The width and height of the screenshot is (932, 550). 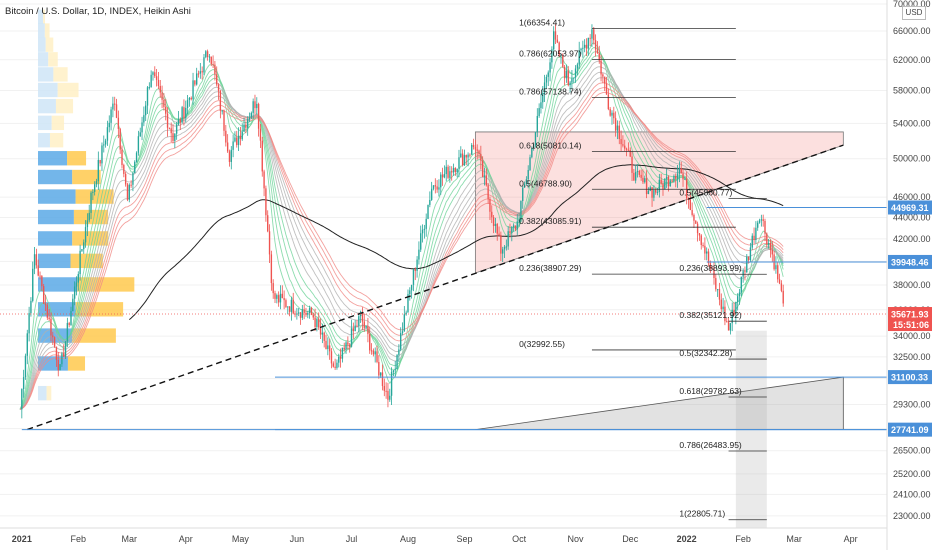 I want to click on countdown-label: 15:51:06, so click(x=911, y=325).